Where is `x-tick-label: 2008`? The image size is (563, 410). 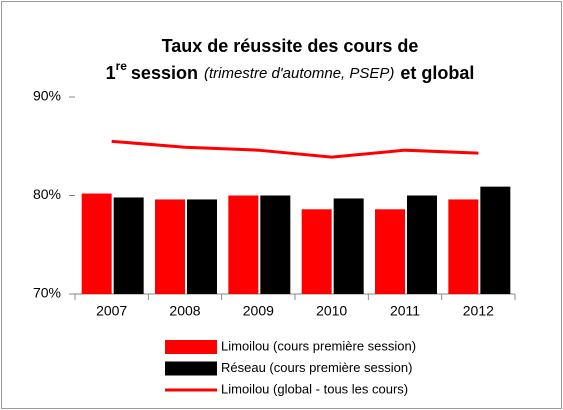 x-tick-label: 2008 is located at coordinates (184, 311).